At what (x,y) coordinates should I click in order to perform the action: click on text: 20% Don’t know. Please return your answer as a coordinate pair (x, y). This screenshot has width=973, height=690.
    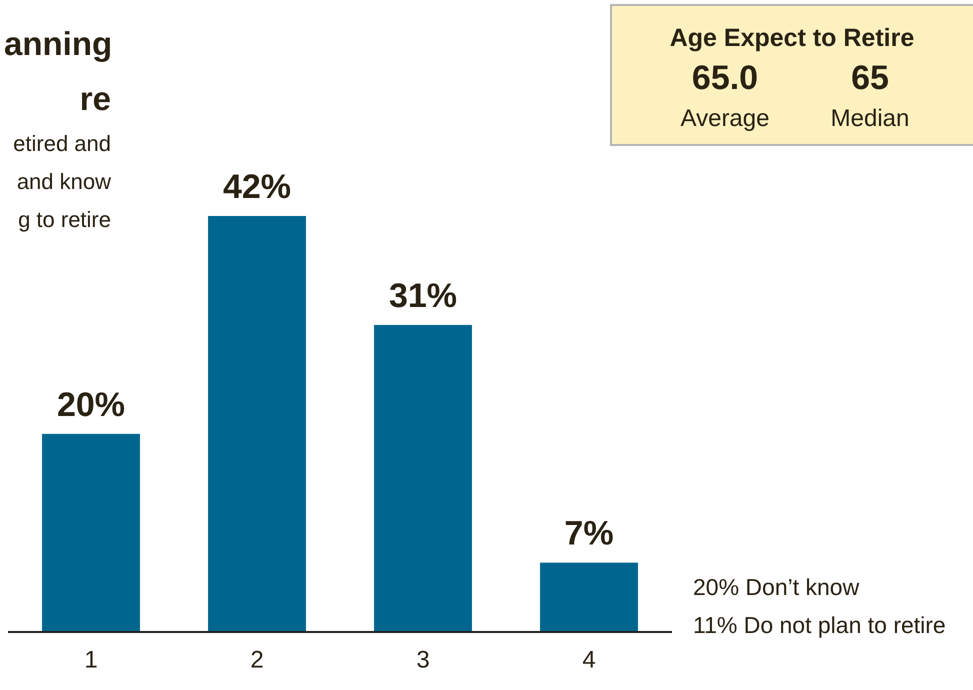
    Looking at the image, I should click on (776, 587).